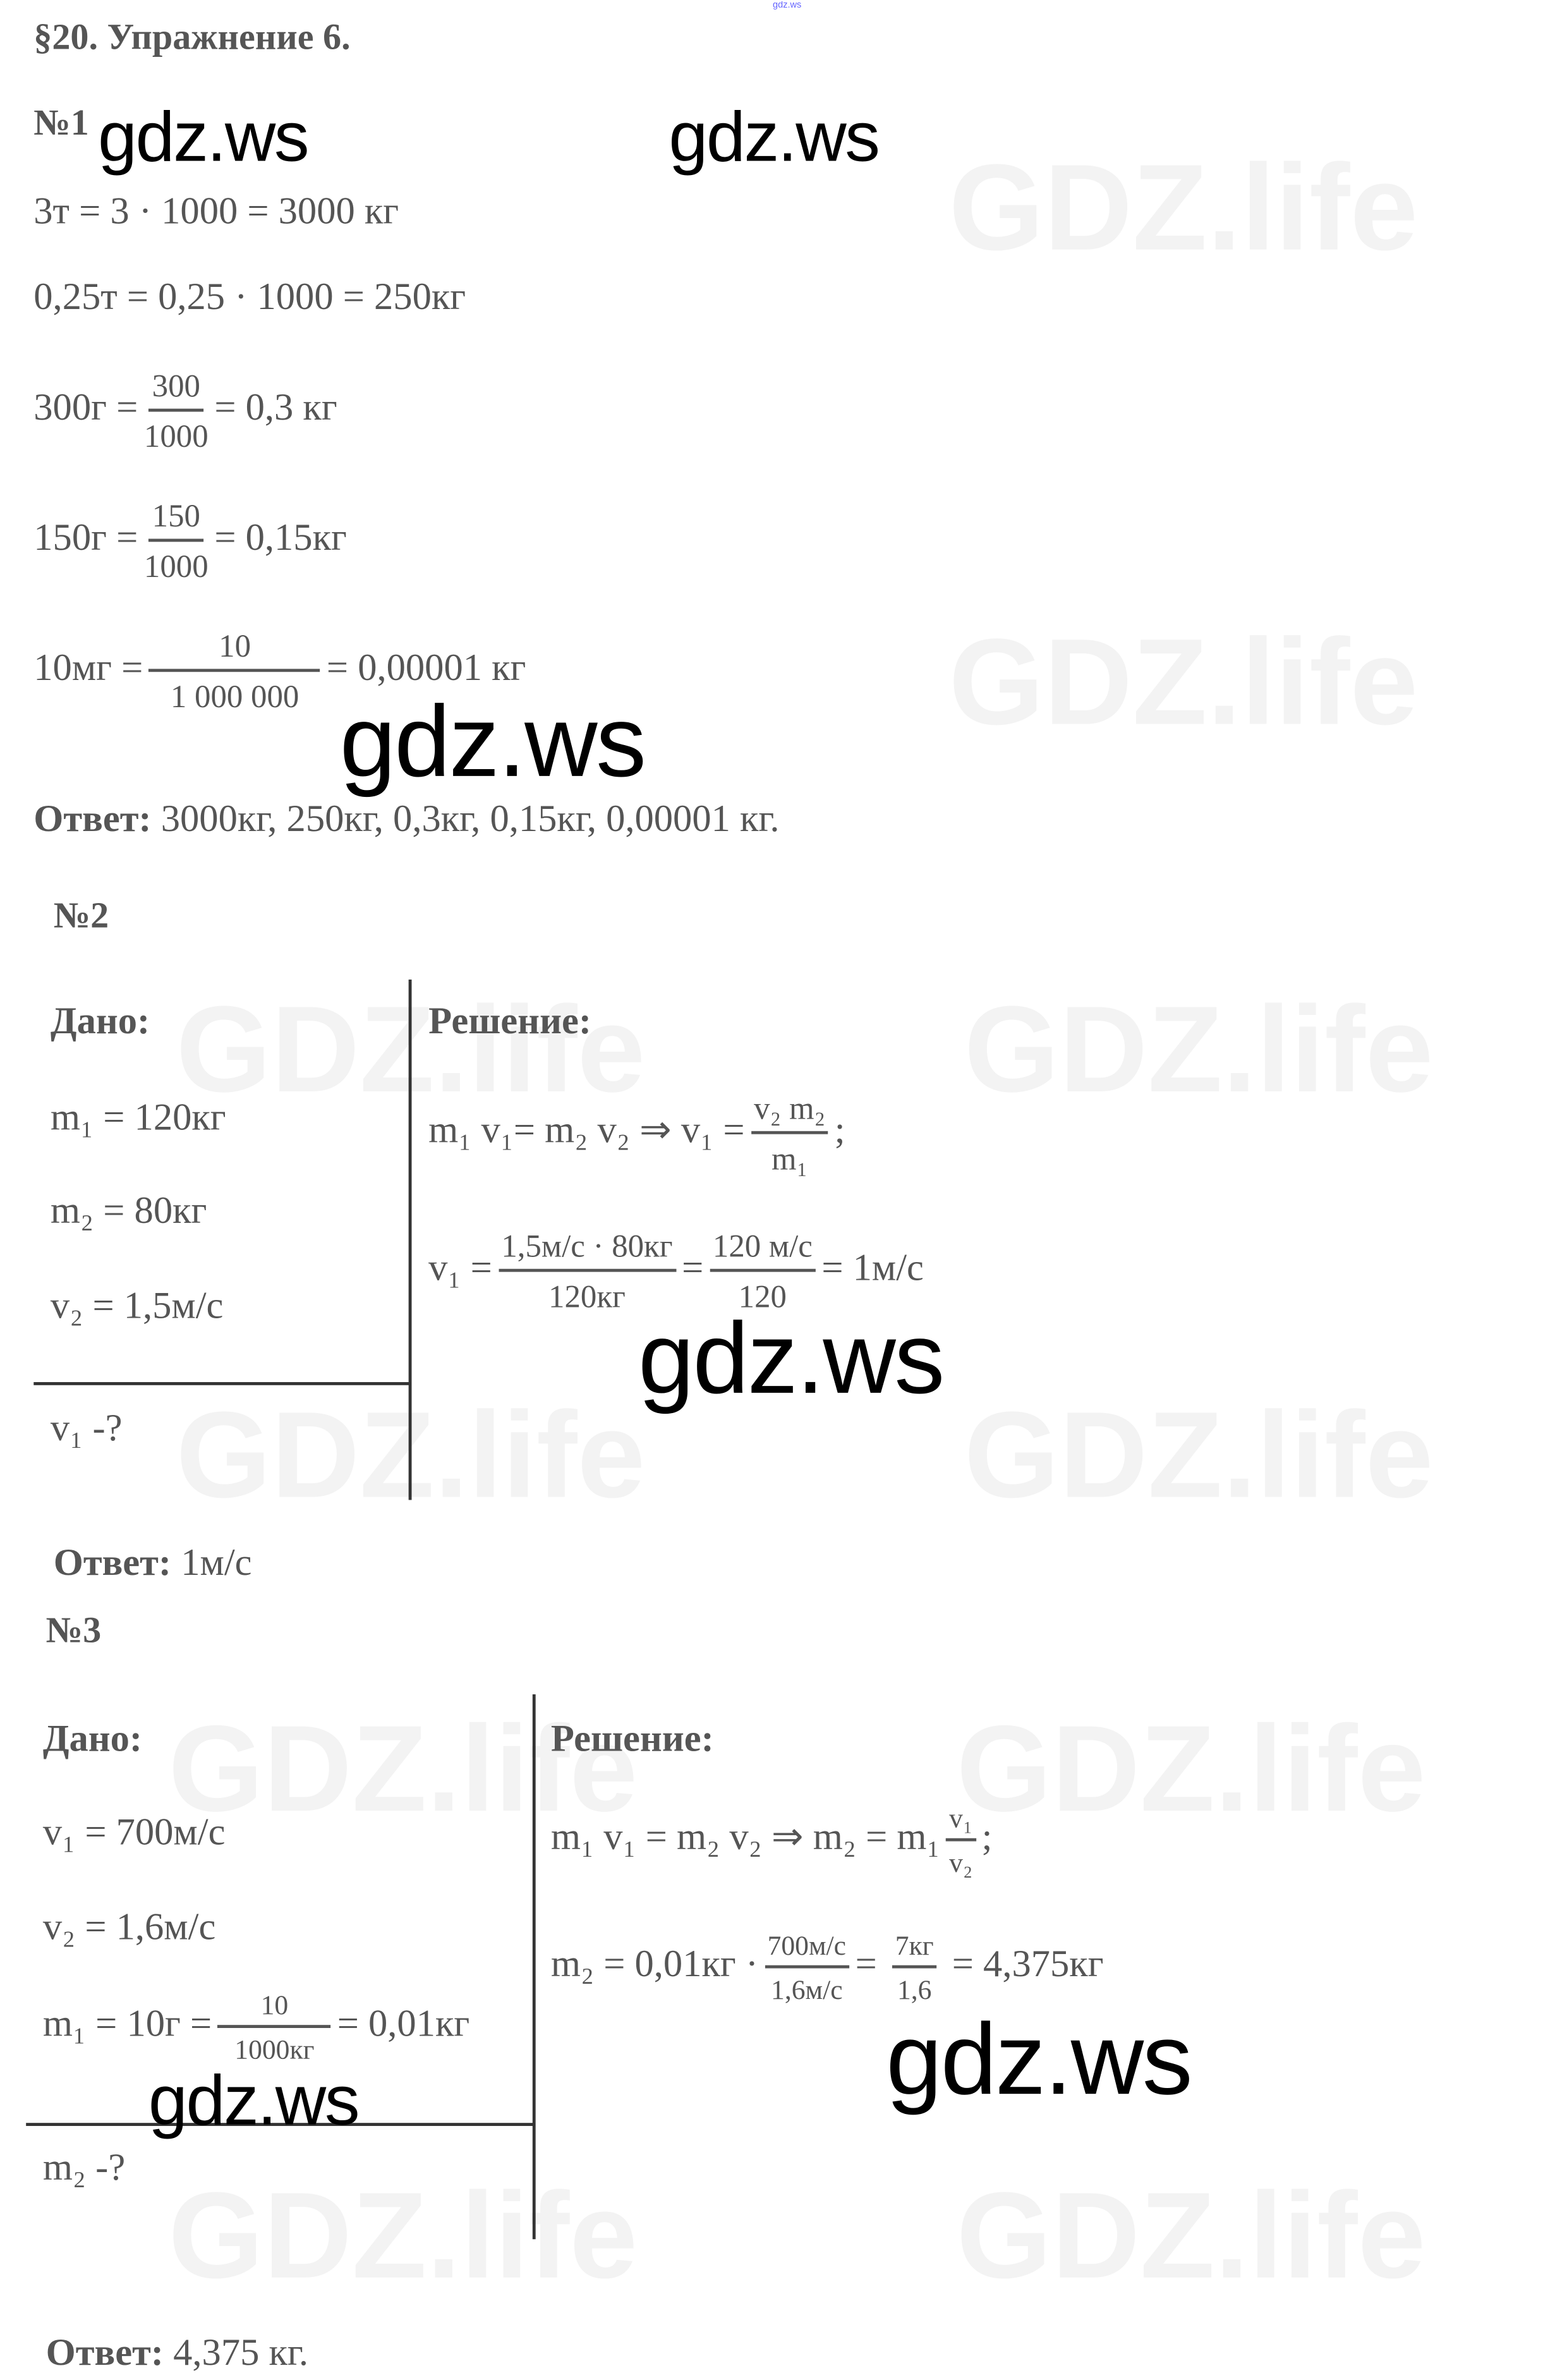 The width and height of the screenshot is (1567, 2380). What do you see at coordinates (763, 1249) in the screenshot?
I see `numerator: 120 м/с` at bounding box center [763, 1249].